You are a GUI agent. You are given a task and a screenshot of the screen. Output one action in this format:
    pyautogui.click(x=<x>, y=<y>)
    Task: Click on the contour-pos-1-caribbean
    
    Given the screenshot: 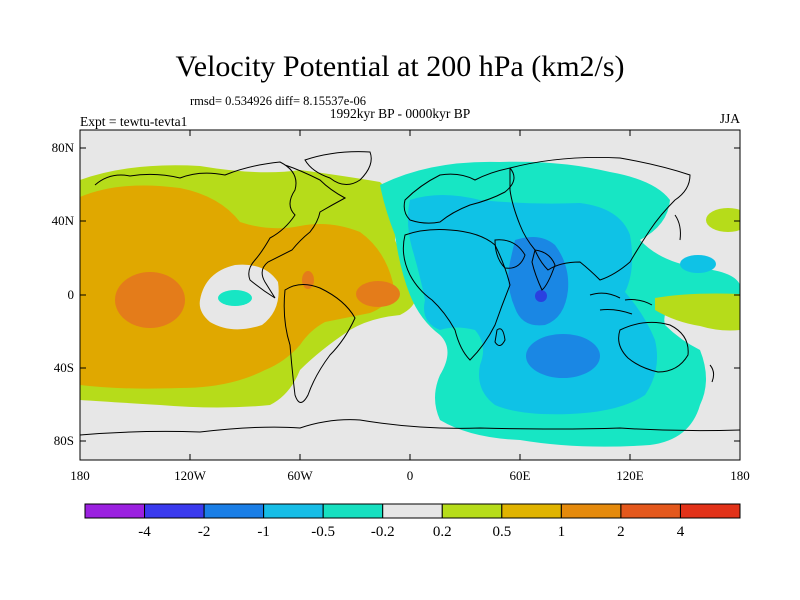 What is the action you would take?
    pyautogui.click(x=308, y=280)
    